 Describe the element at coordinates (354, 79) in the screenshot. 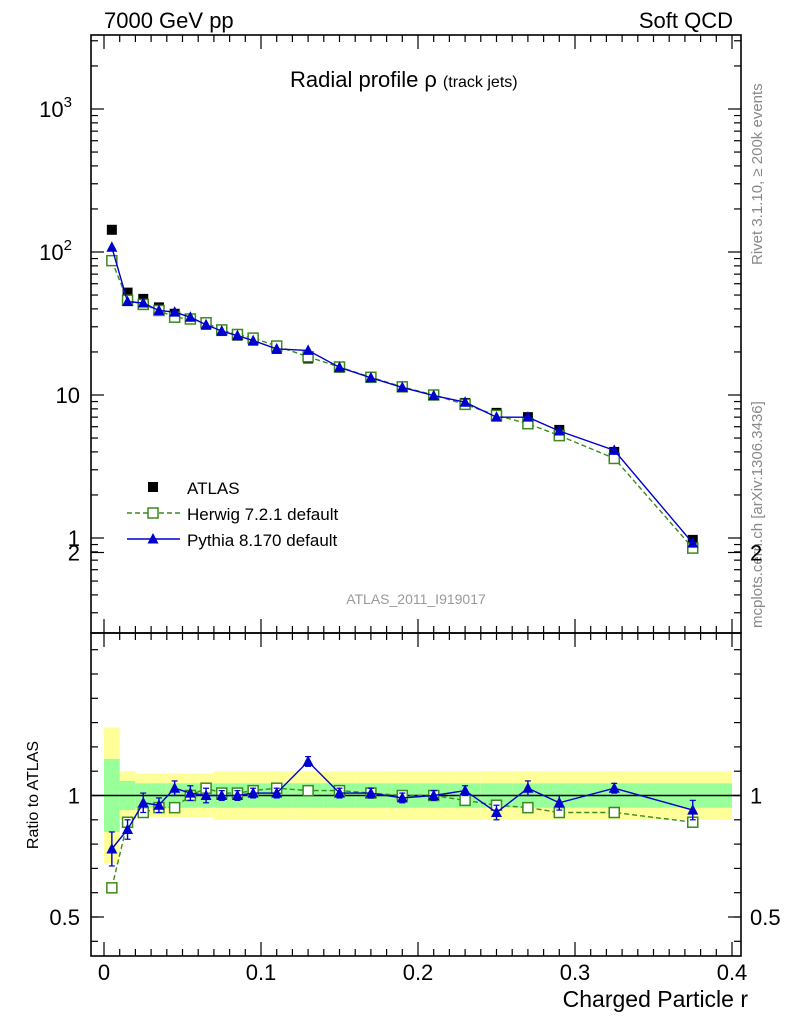

I see `chart-title-main: Radial profile` at that location.